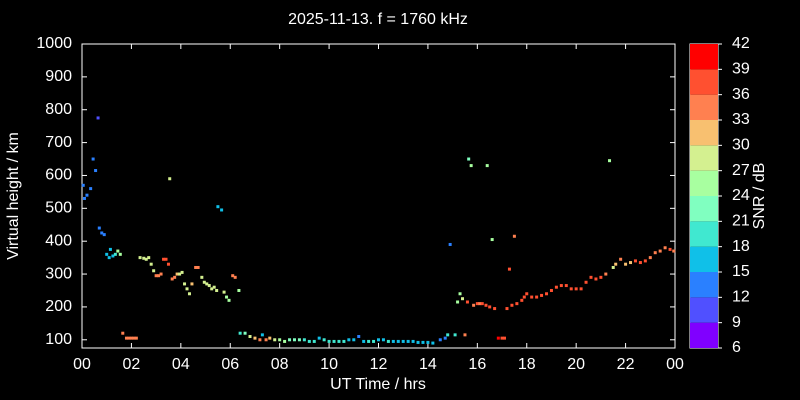 The image size is (800, 400). What do you see at coordinates (181, 364) in the screenshot?
I see `x-tick-label: 04` at bounding box center [181, 364].